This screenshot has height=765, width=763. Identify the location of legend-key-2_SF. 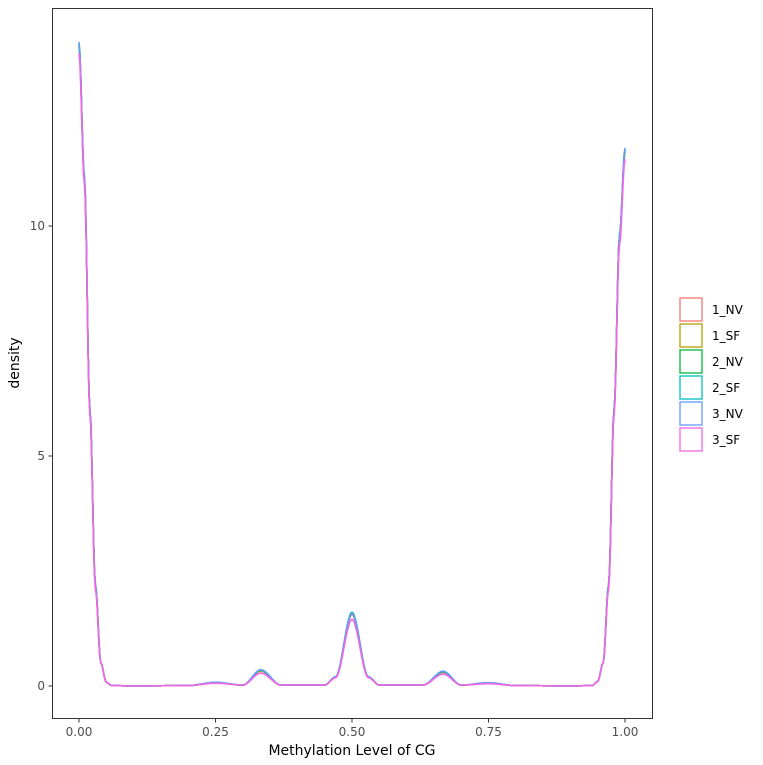
(691, 387).